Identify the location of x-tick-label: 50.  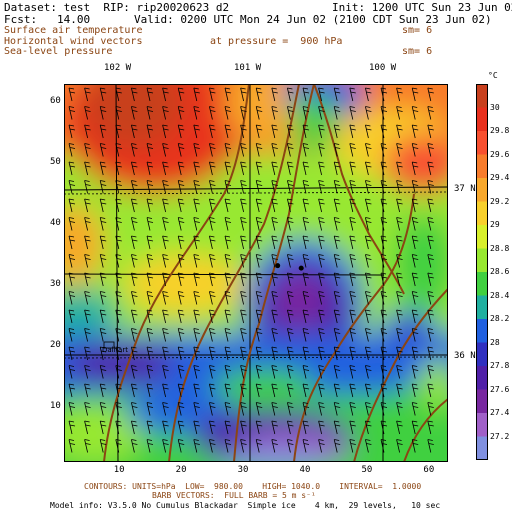
(367, 470).